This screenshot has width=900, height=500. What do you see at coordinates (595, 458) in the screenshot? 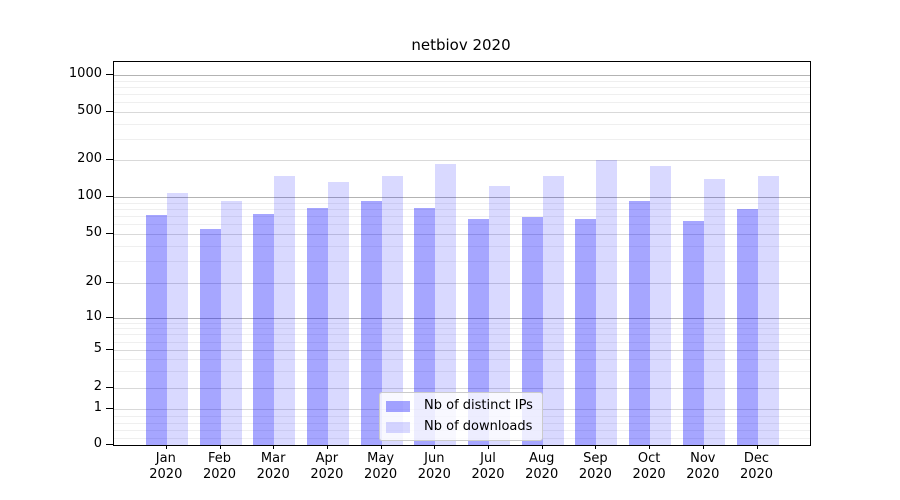
I see `x-tick-month: Sep` at bounding box center [595, 458].